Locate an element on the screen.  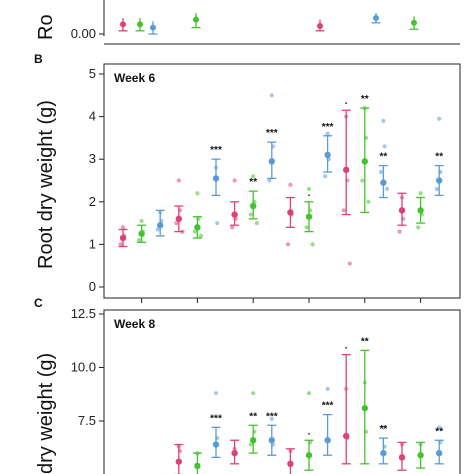
panel-c-ylabel: dry weight (g) is located at coordinates (46, 413).